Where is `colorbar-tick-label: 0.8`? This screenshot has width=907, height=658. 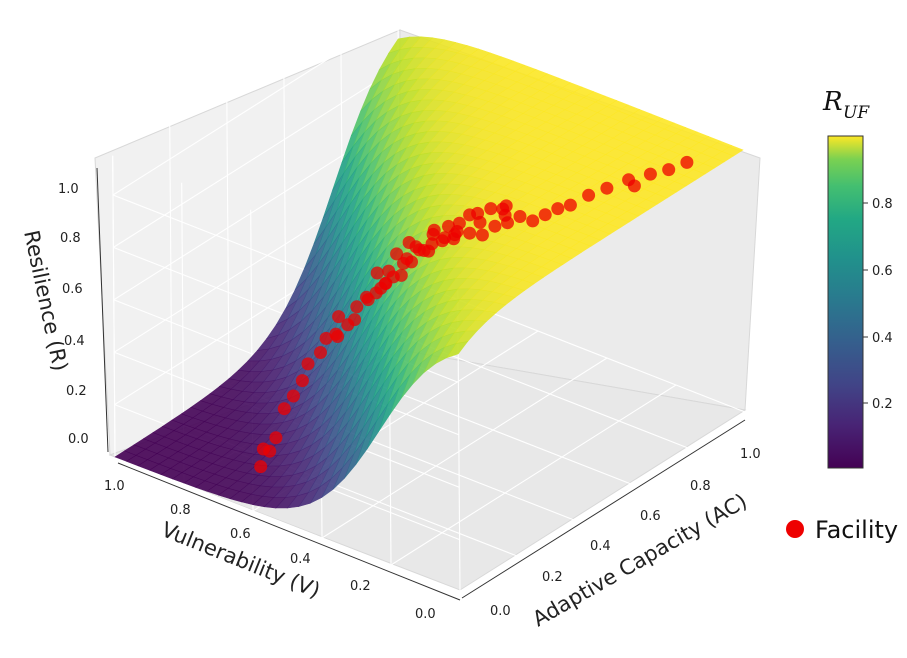
colorbar-tick-label: 0.8 is located at coordinates (882, 204).